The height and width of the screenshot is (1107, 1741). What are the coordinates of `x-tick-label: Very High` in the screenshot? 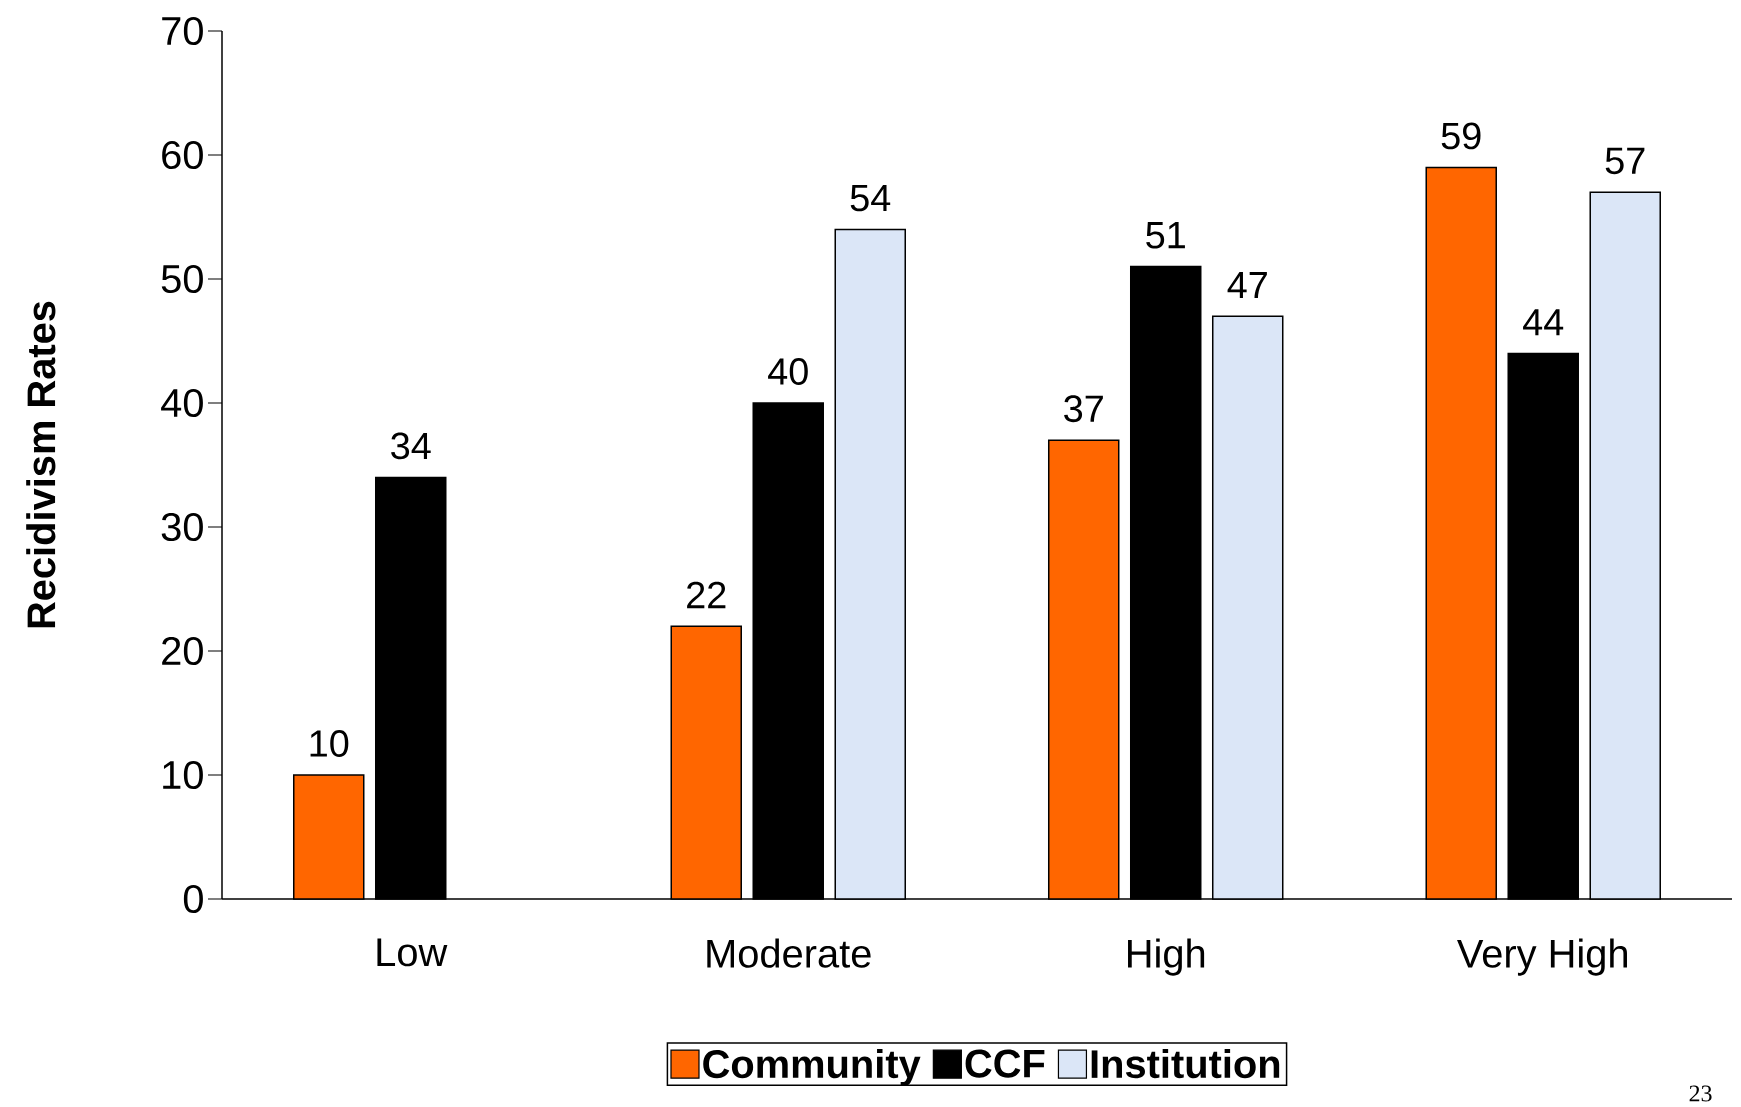 It's located at (1542, 957).